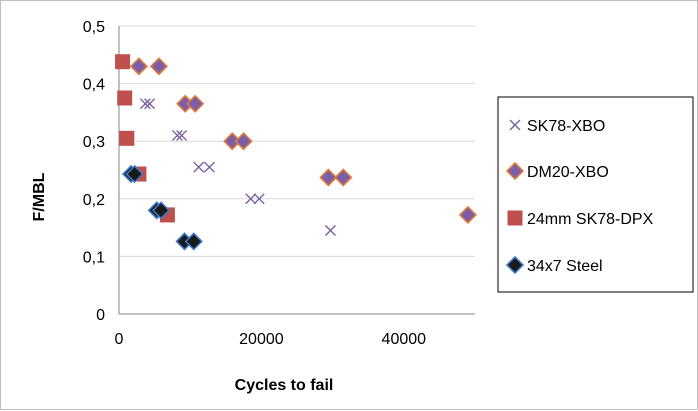 This screenshot has width=698, height=411. What do you see at coordinates (119, 339) in the screenshot?
I see `x-tick-label: 0` at bounding box center [119, 339].